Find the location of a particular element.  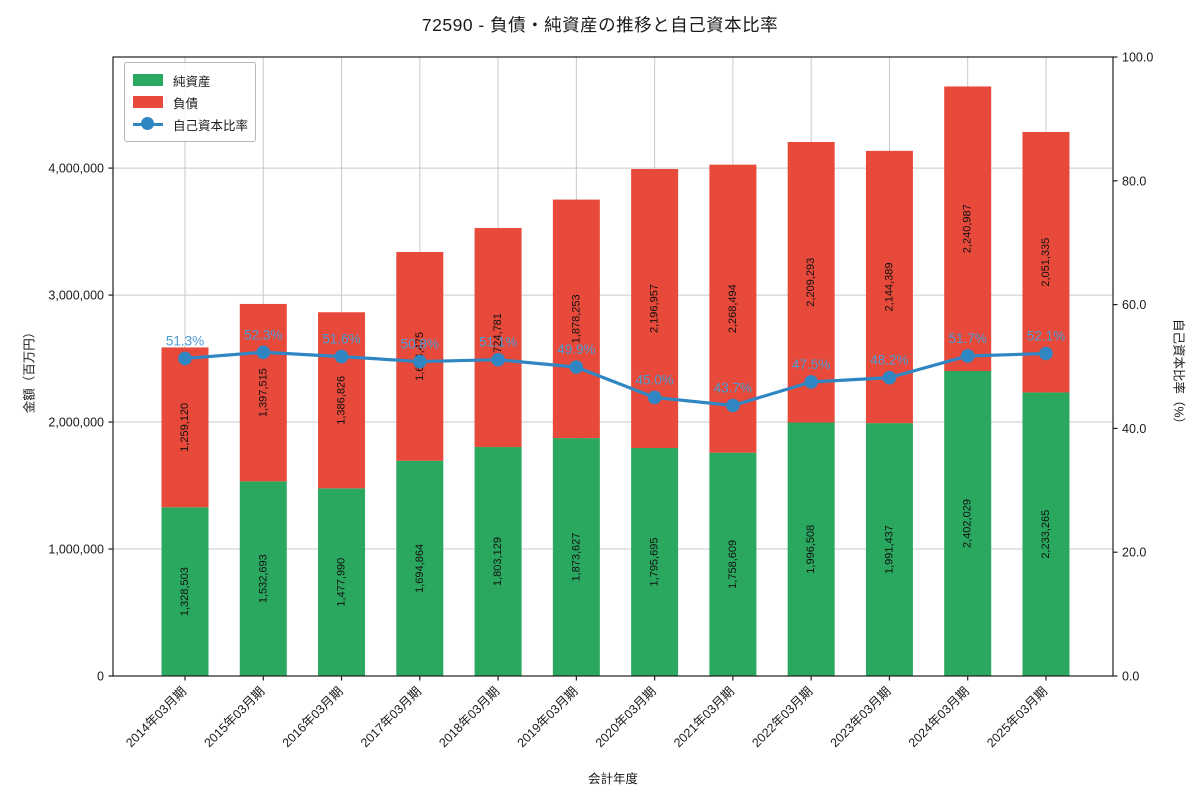

liabilities-value-label: 2,209,293 is located at coordinates (811, 282).